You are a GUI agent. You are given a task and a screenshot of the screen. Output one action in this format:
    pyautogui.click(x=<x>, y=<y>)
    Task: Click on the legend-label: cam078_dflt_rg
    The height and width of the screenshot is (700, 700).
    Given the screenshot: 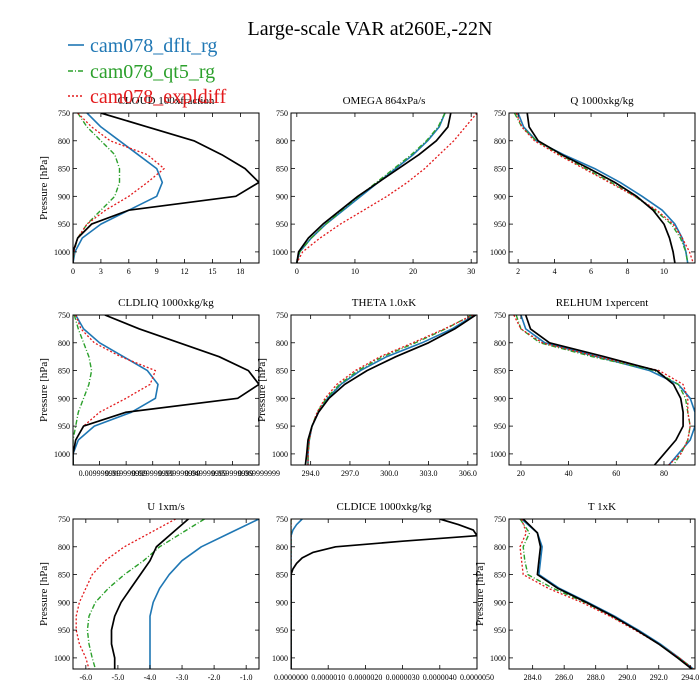 What is the action you would take?
    pyautogui.click(x=153, y=46)
    